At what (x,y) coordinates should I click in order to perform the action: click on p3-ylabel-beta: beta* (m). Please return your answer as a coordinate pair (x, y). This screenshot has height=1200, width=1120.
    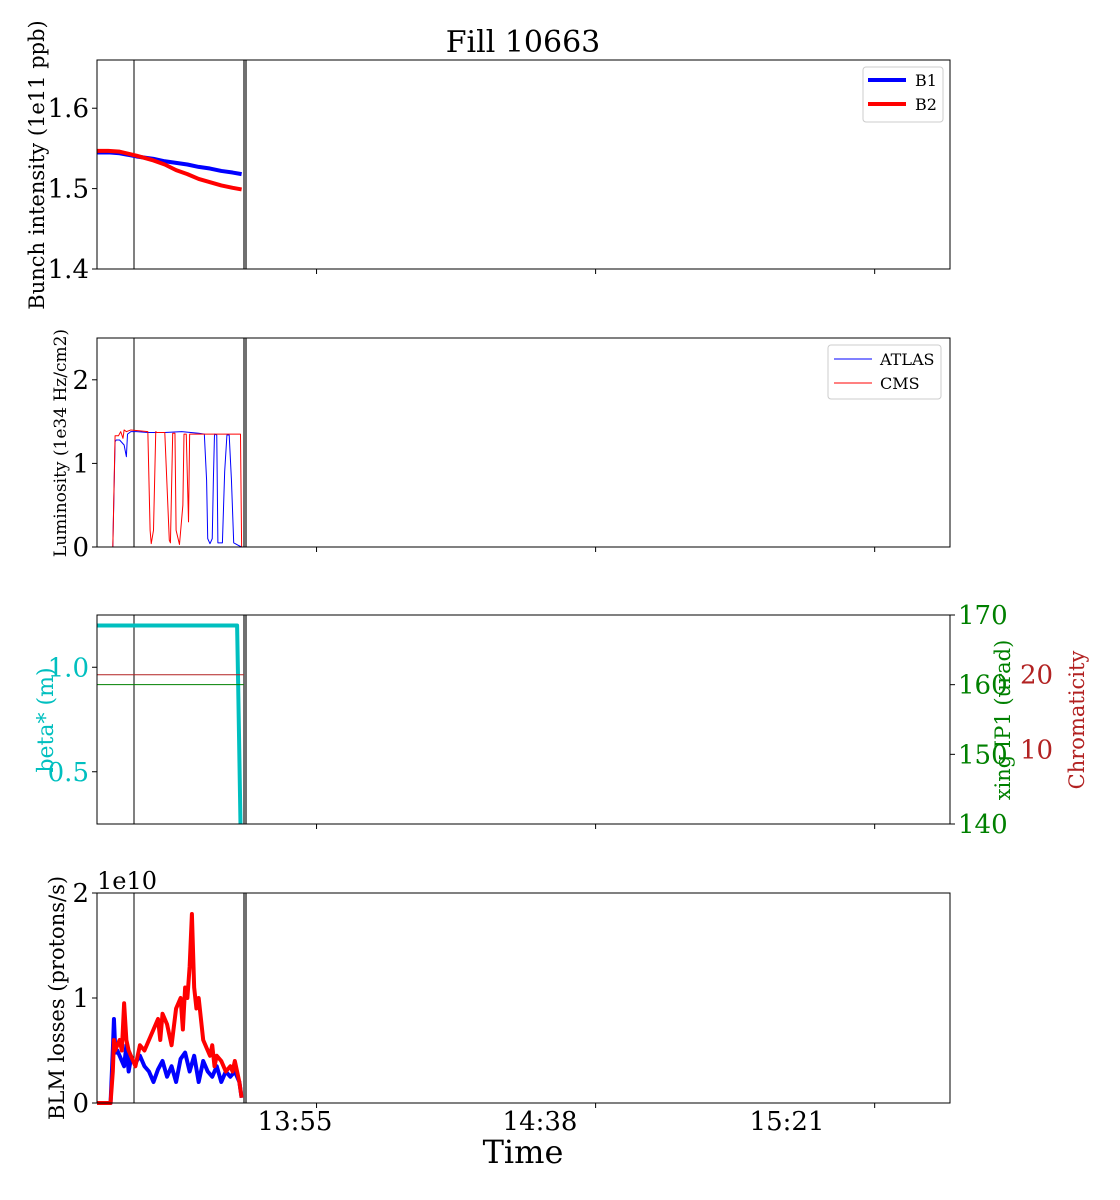
    Looking at the image, I should click on (46, 719).